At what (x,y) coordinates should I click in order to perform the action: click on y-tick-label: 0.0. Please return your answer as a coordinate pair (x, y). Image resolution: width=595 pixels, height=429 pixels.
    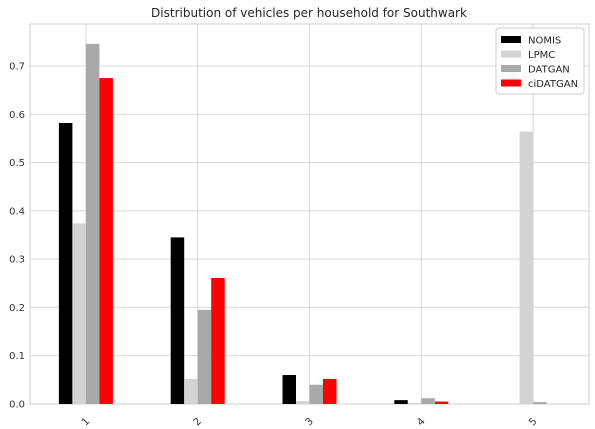
    Looking at the image, I should click on (17, 405).